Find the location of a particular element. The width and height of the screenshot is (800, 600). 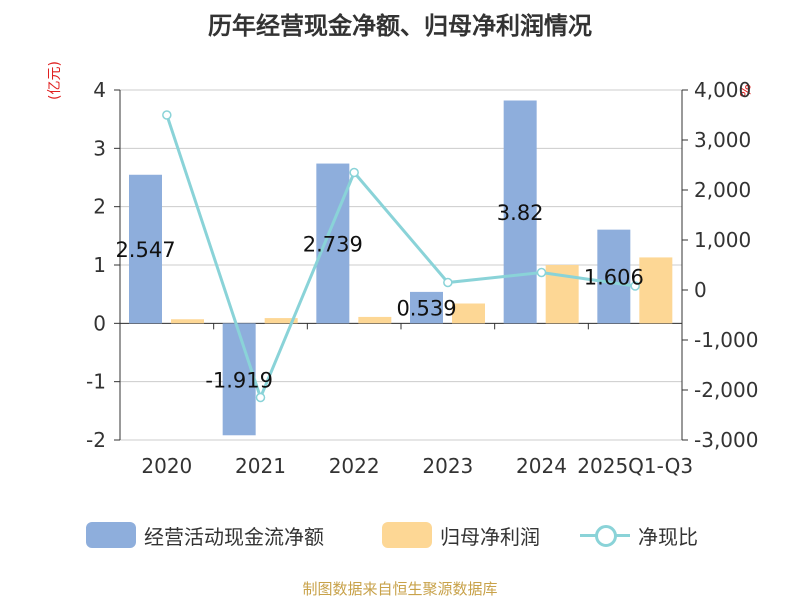

right-tick-label: -1,000 is located at coordinates (726, 340).